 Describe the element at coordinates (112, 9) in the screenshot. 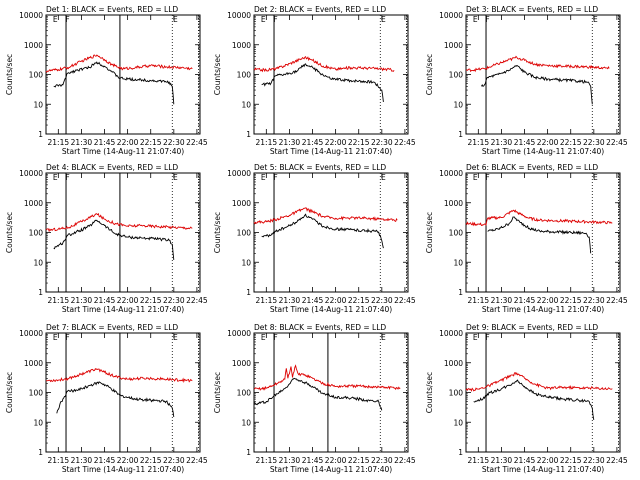

I see `panel-title: Det 1: BLACK = Events, RED = LLD` at that location.